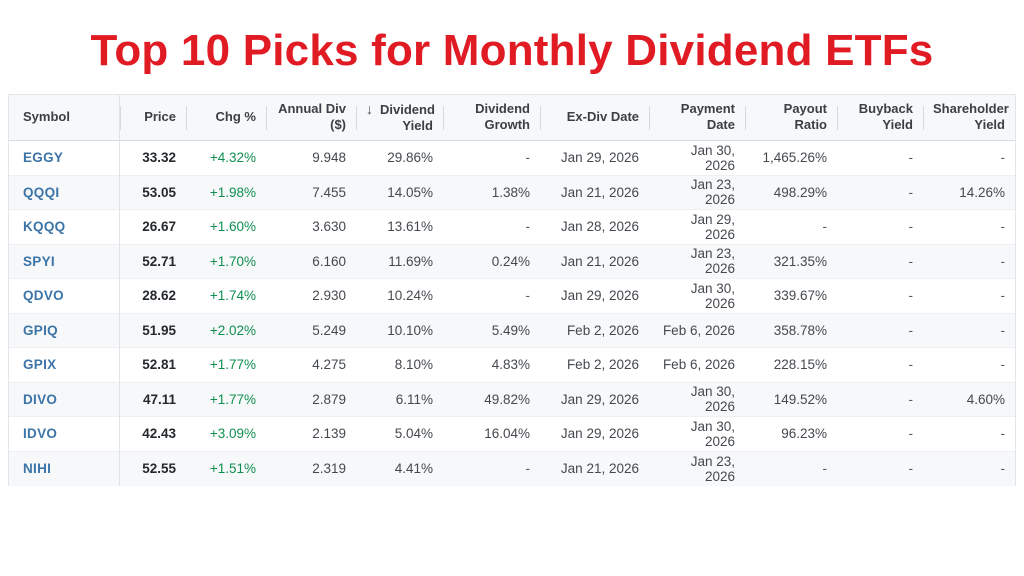 This screenshot has width=1024, height=576. I want to click on cell-symbol: QDVO, so click(64, 296).